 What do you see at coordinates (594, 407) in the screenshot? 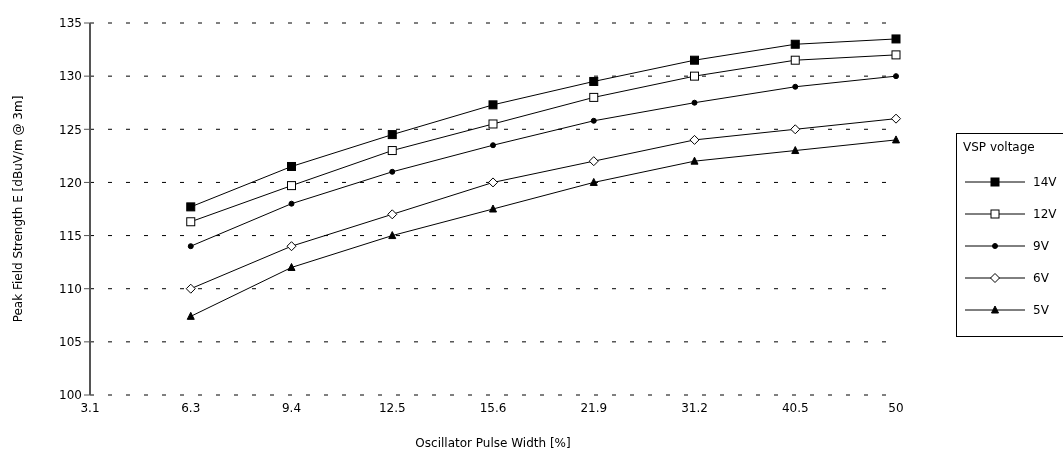
I see `x-tick-label: 21.9` at bounding box center [594, 407].